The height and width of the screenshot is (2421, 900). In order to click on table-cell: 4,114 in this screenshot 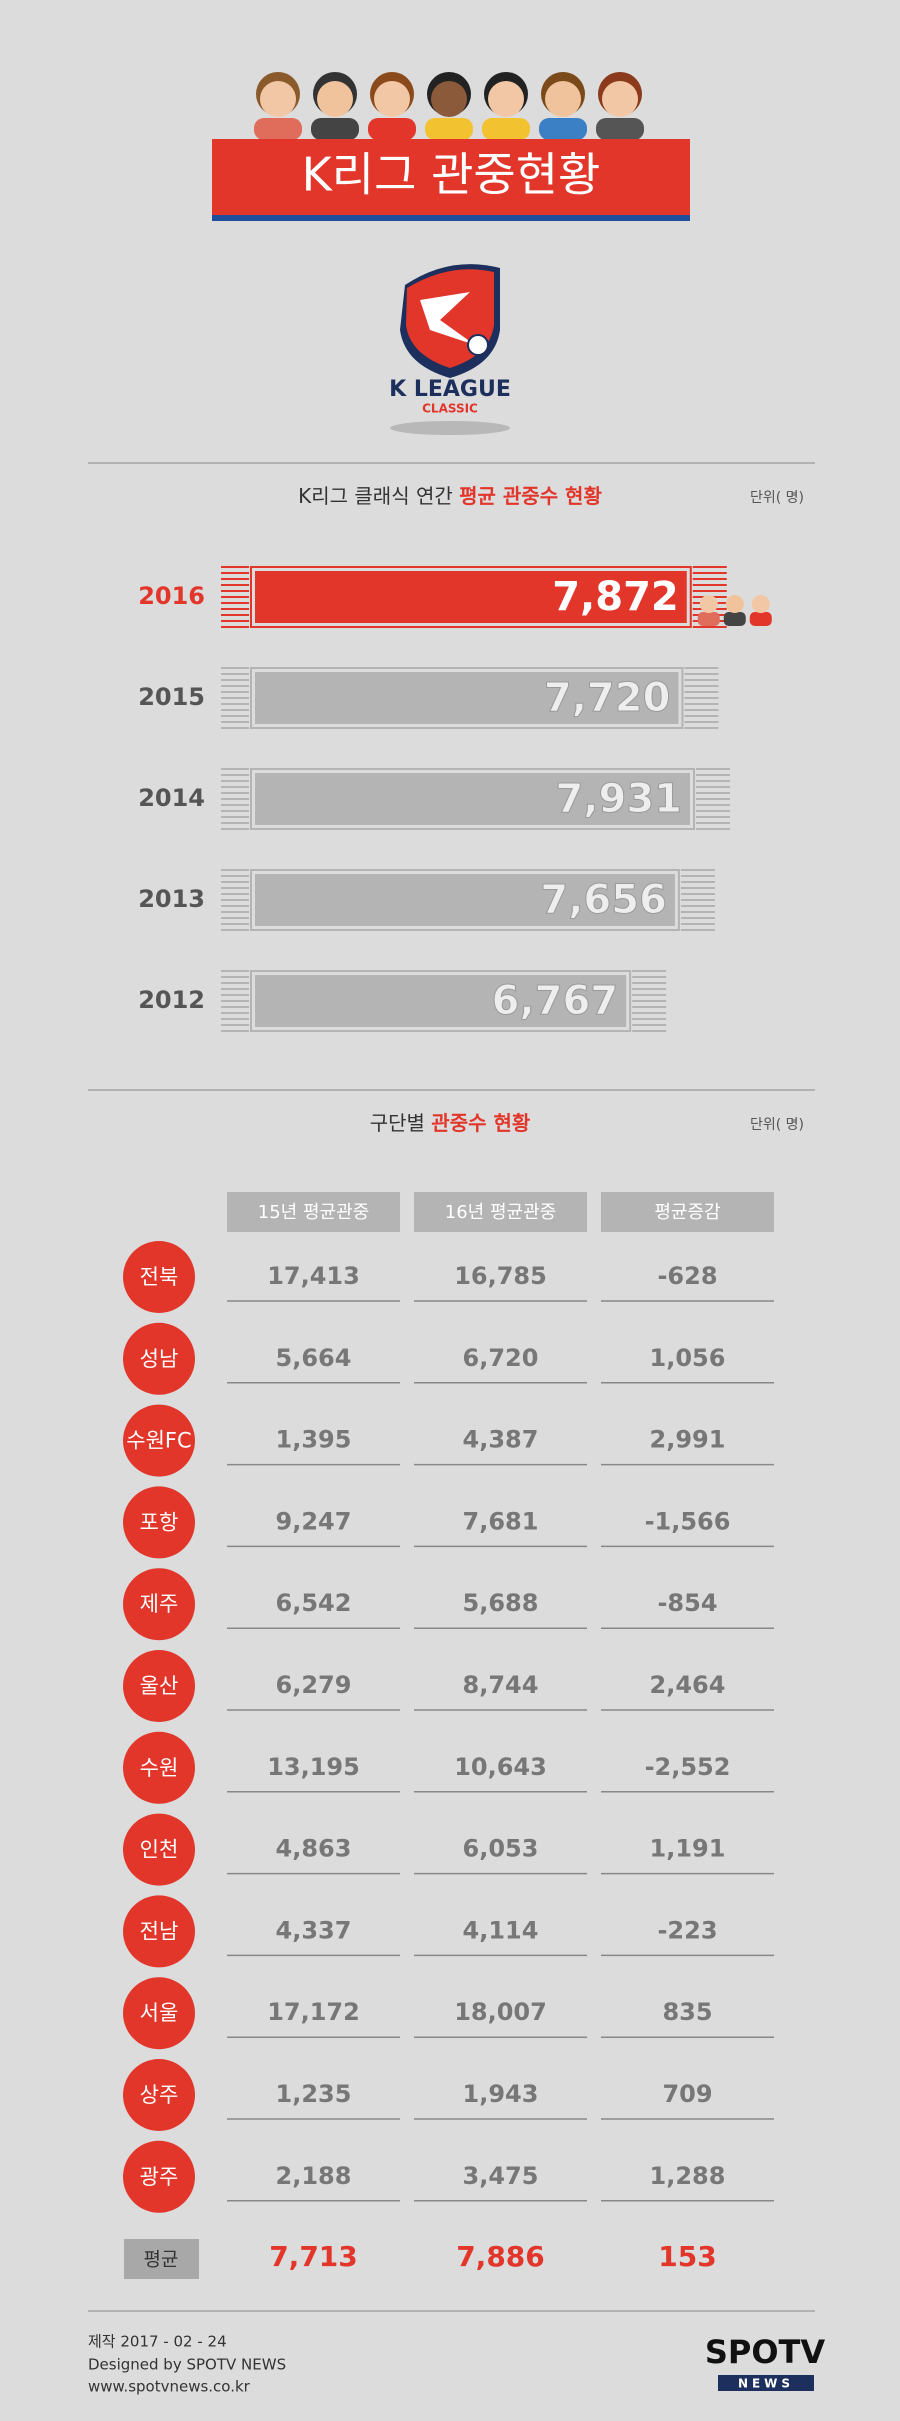, I will do `click(501, 1930)`.